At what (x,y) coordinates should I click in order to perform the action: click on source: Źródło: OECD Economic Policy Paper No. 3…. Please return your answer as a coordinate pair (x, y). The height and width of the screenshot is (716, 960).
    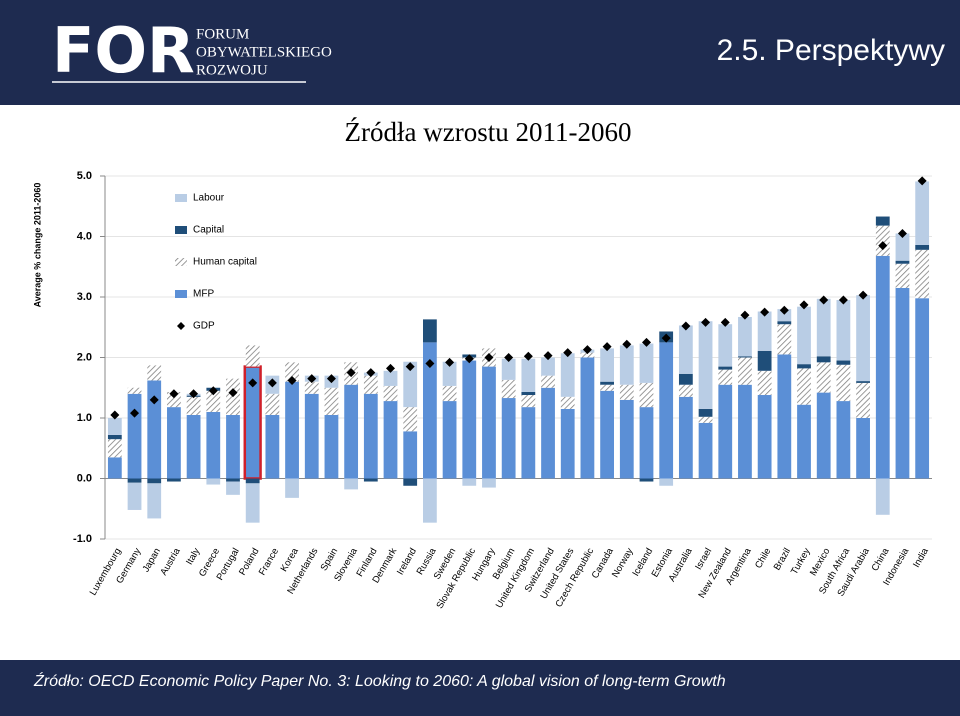
    Looking at the image, I should click on (379, 680).